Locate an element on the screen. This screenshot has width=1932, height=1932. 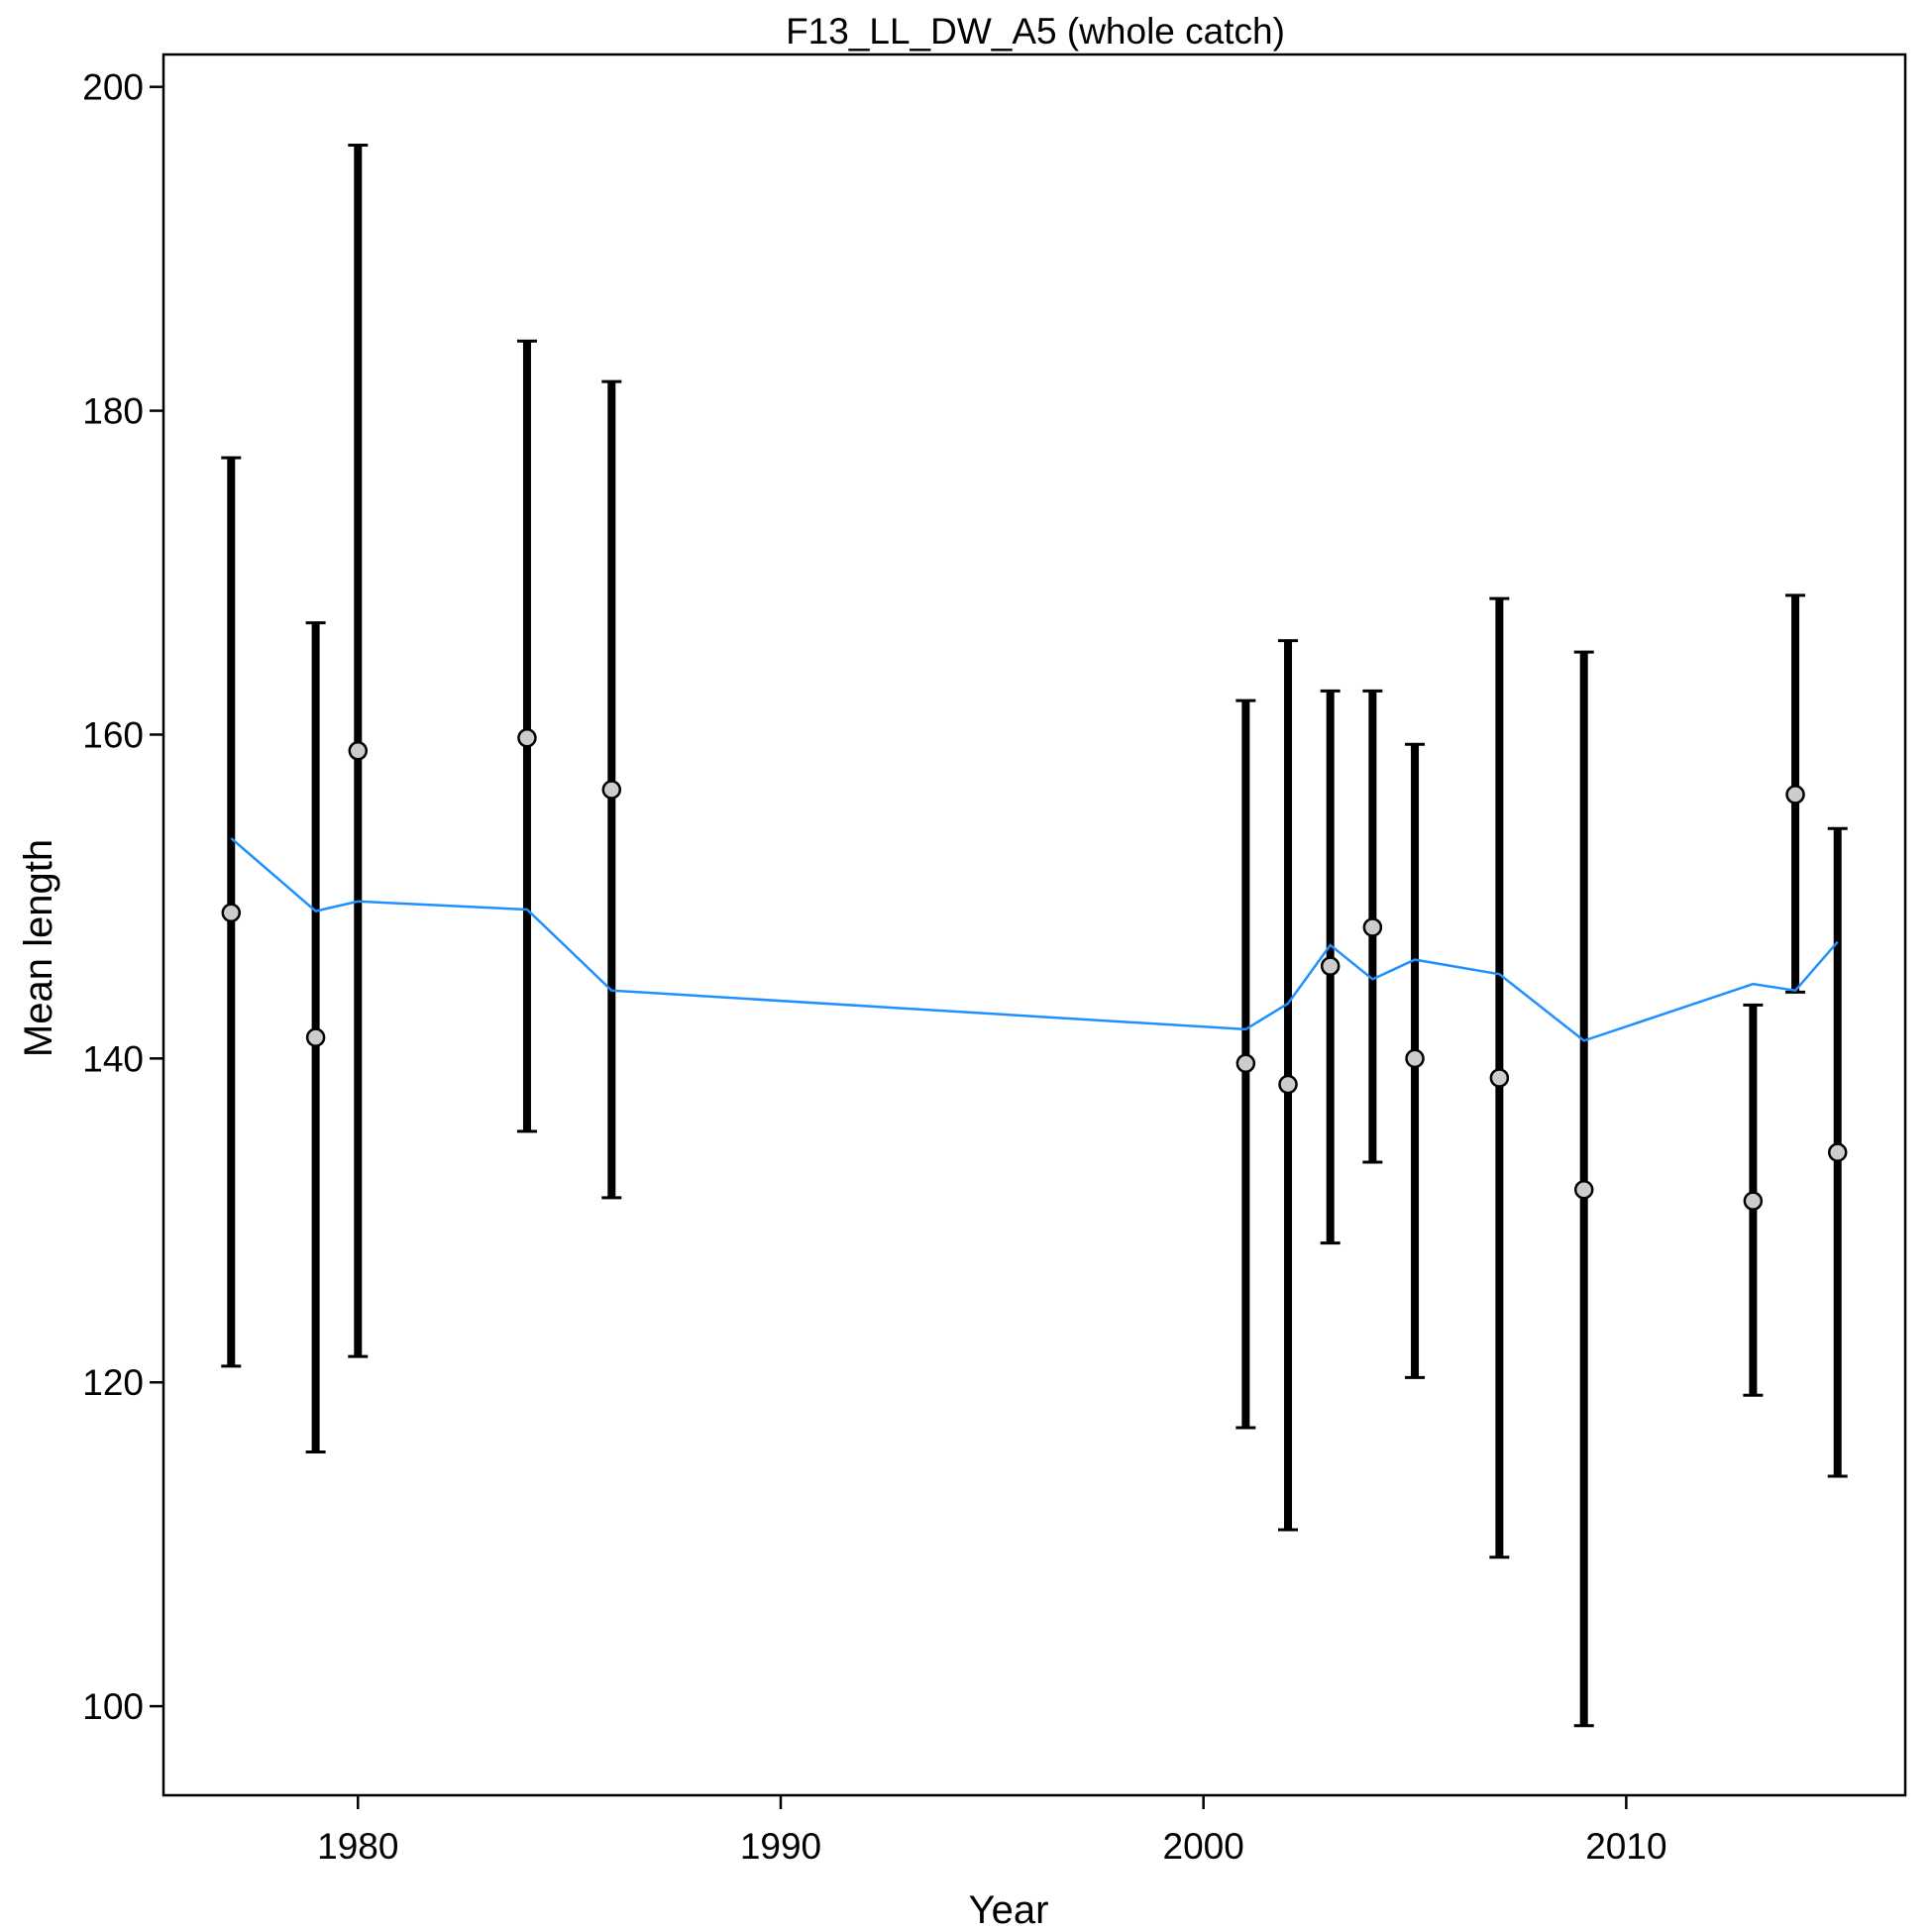
y-tick-label: 140 is located at coordinates (113, 1059).